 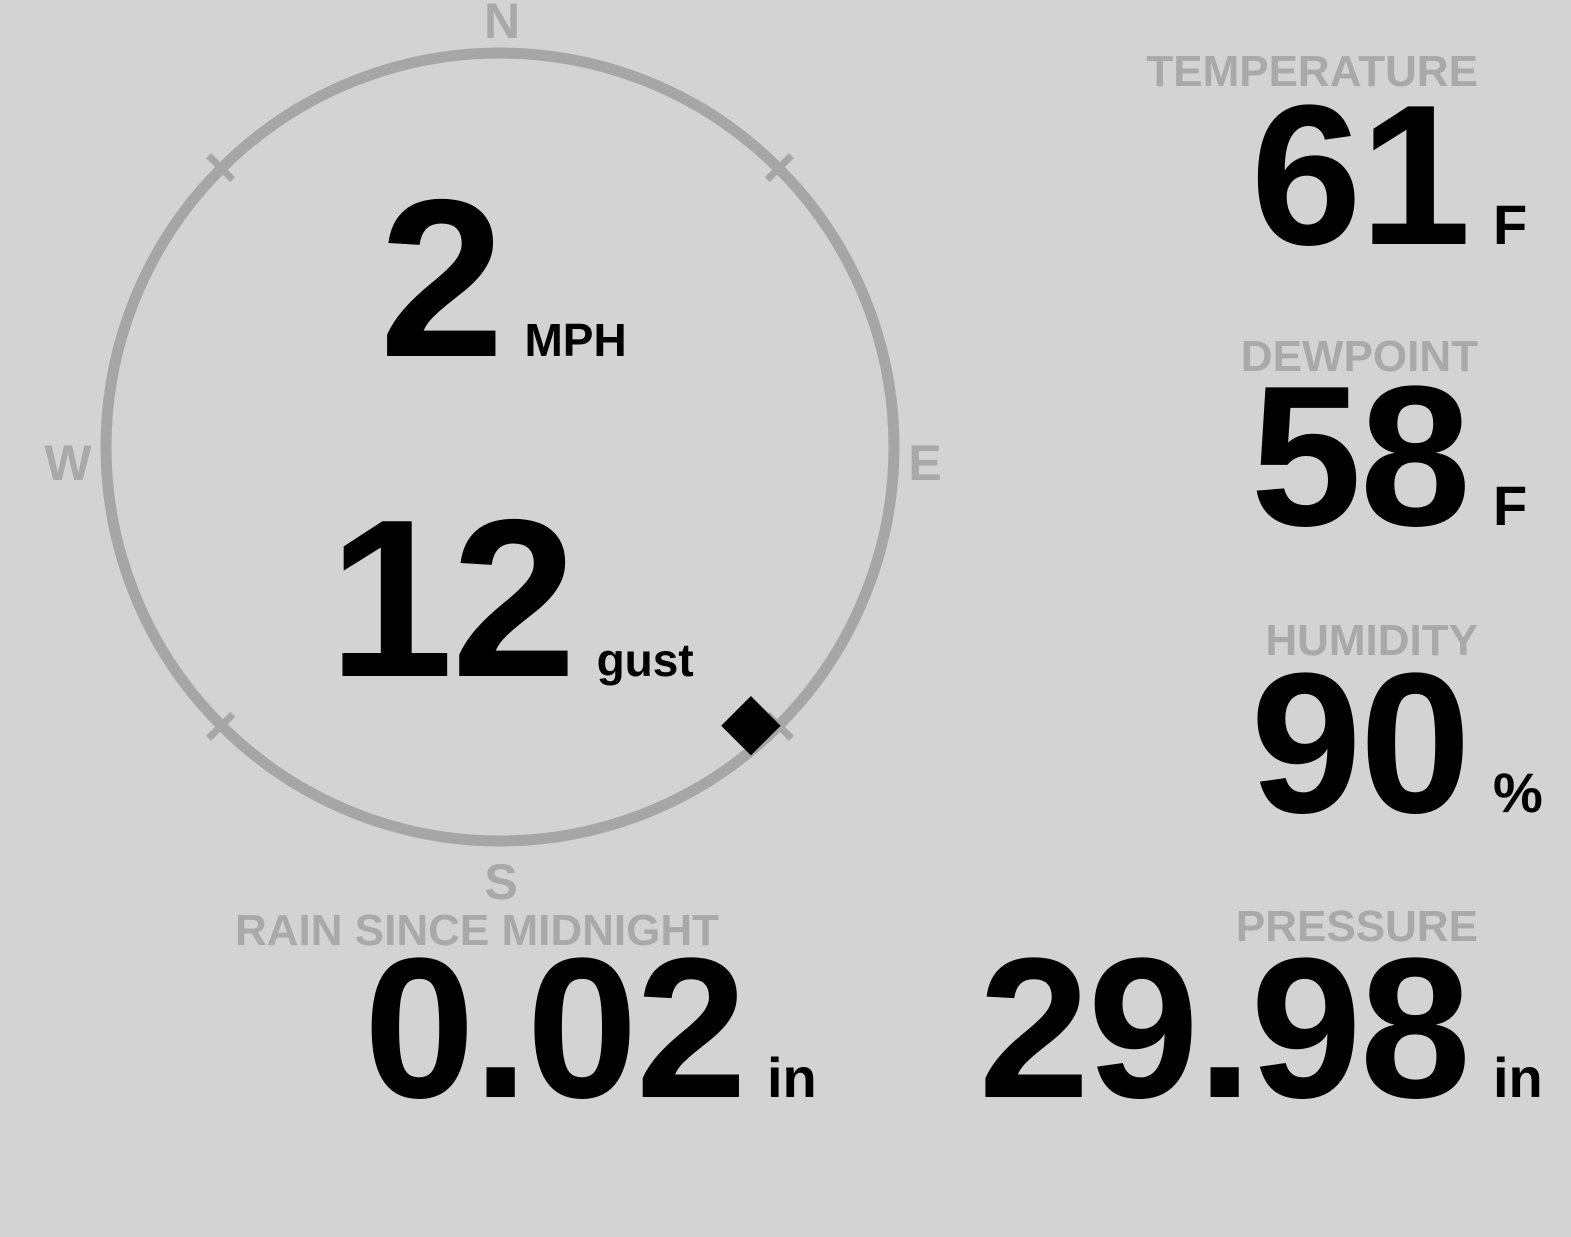 What do you see at coordinates (502, 24) in the screenshot?
I see `cardinal-north: N` at bounding box center [502, 24].